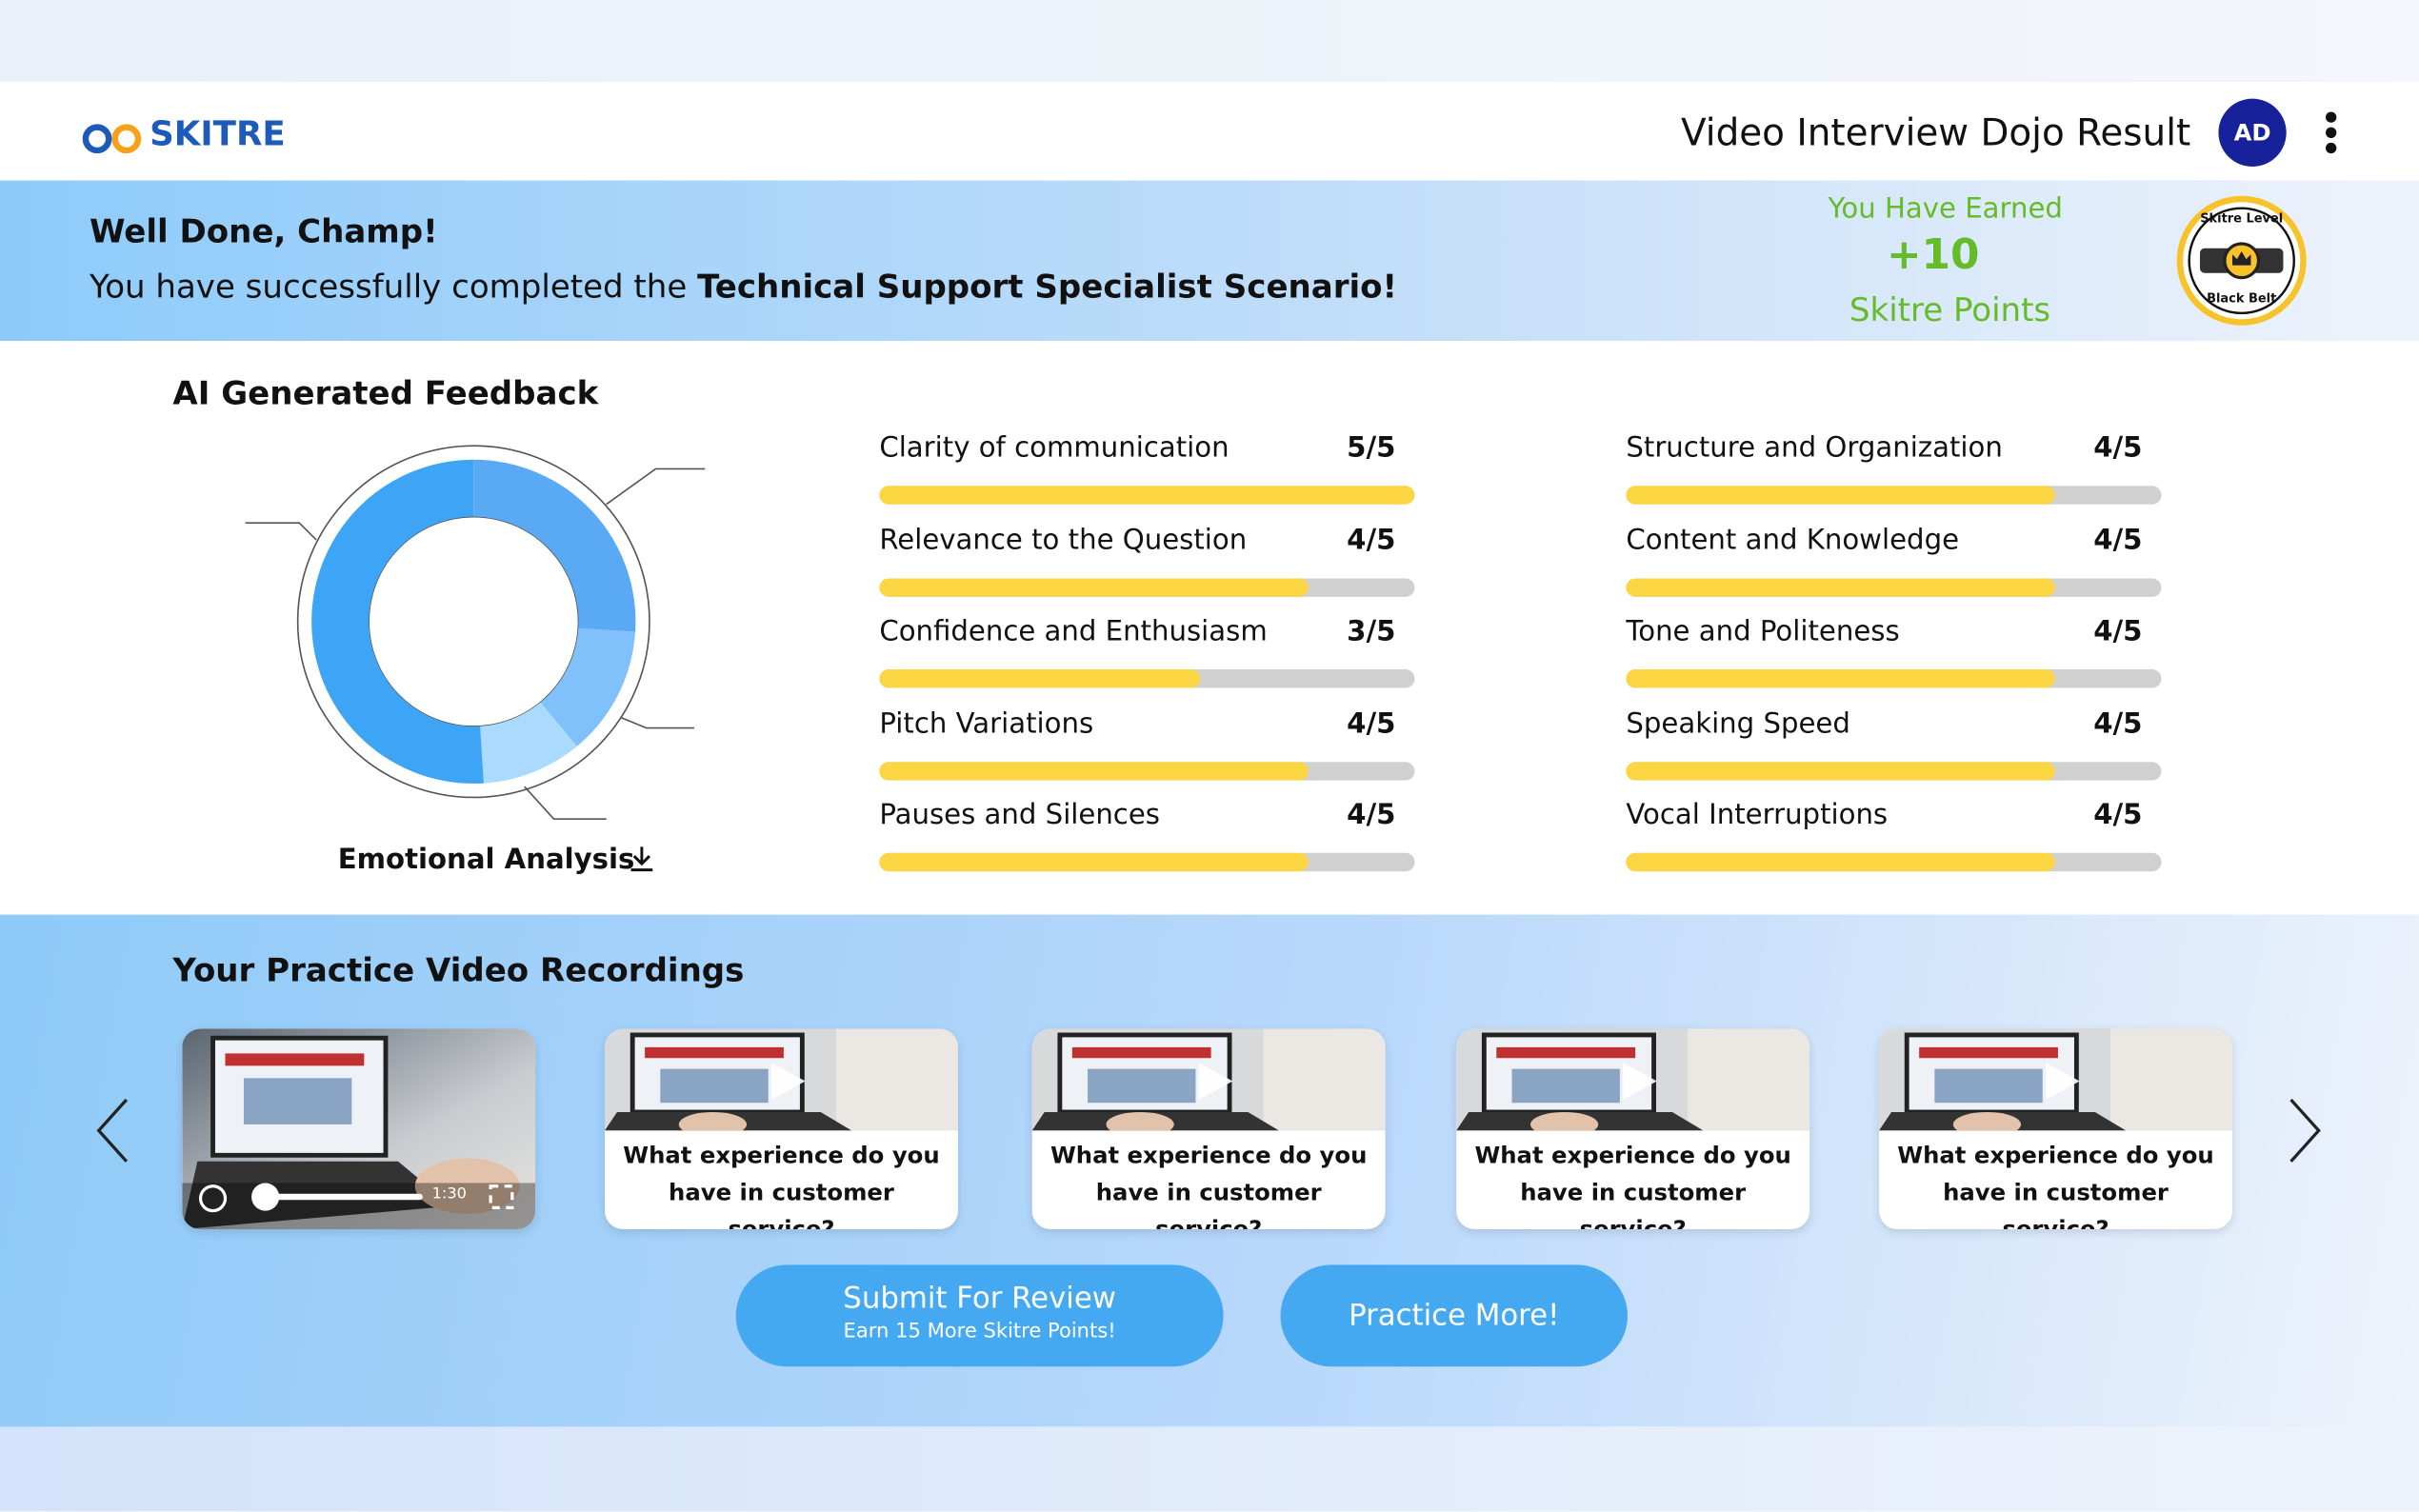 The width and height of the screenshot is (2419, 1512). What do you see at coordinates (2242, 218) in the screenshot?
I see `badge-top: Skitre Level` at bounding box center [2242, 218].